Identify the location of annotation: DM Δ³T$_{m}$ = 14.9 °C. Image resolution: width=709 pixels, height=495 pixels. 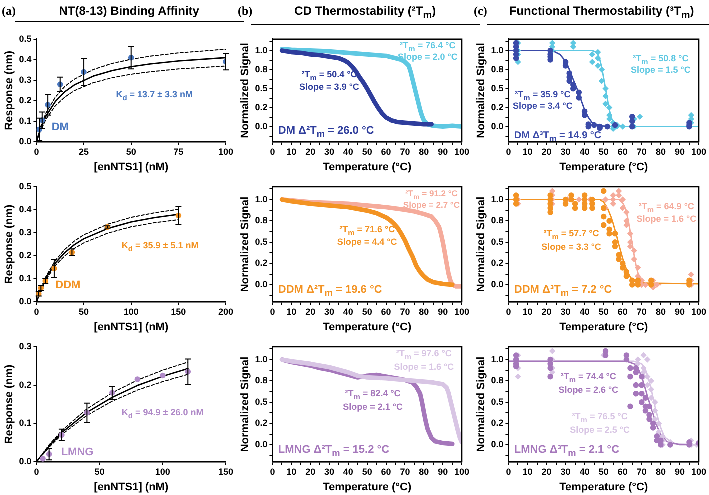
(558, 137).